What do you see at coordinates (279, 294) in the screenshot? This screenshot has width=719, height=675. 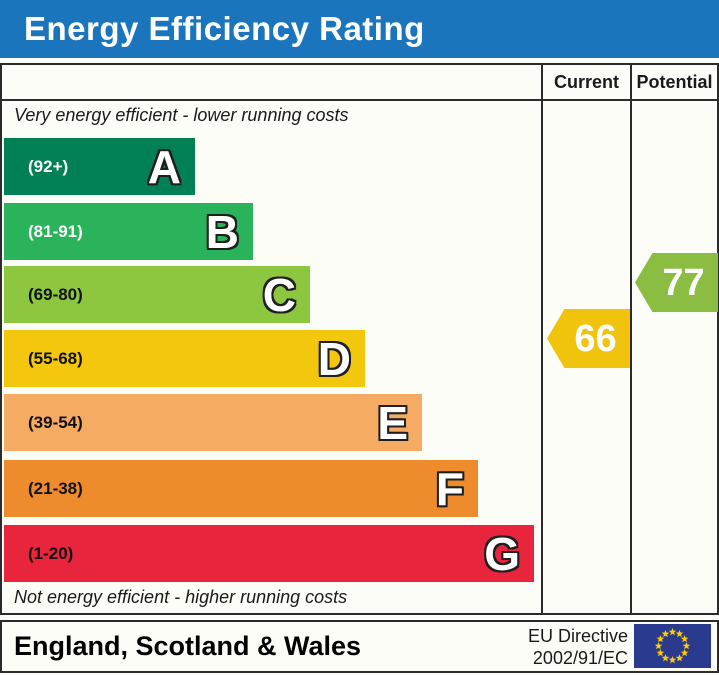 I see `band-letter: C` at bounding box center [279, 294].